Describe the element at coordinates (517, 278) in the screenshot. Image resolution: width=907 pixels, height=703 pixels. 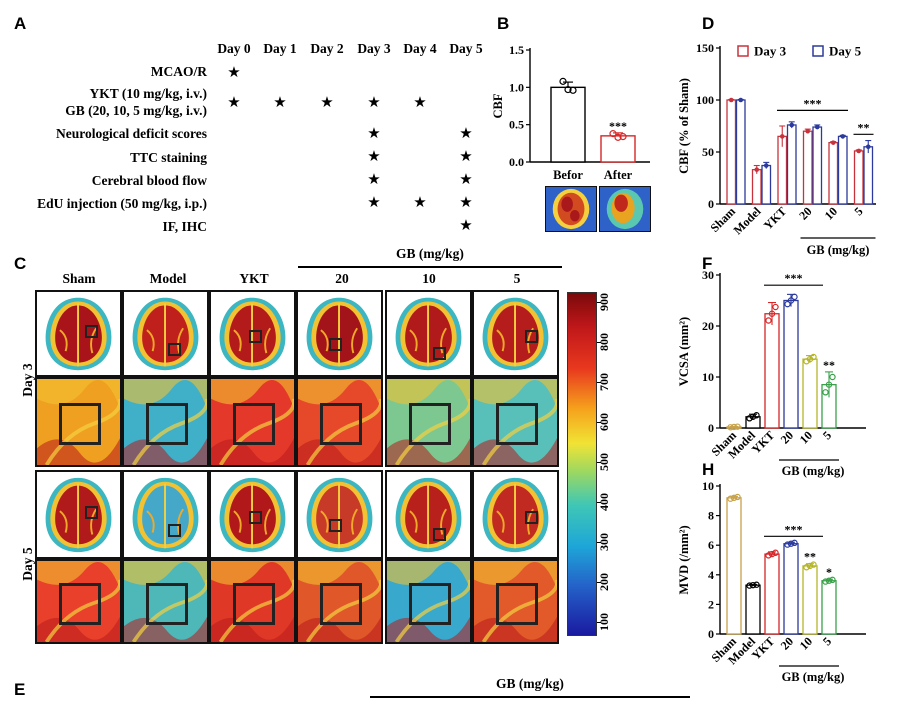
I see `column-header-5: 5` at that location.